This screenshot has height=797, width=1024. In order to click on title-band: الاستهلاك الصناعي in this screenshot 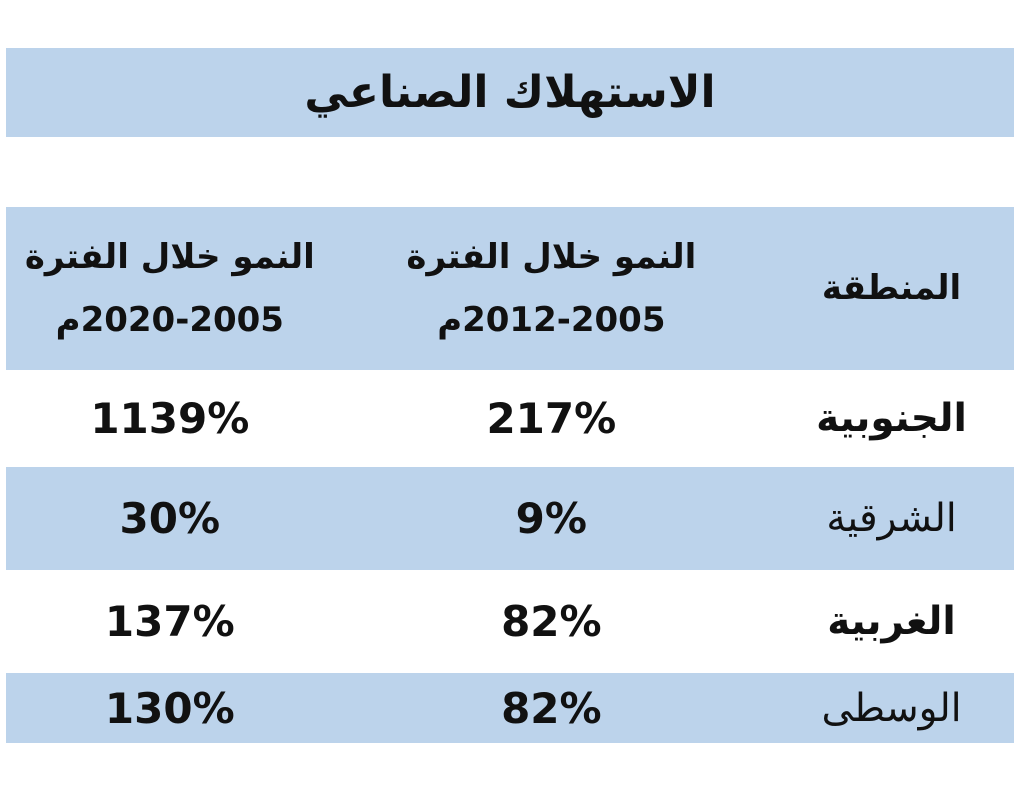, I will do `click(510, 92)`.